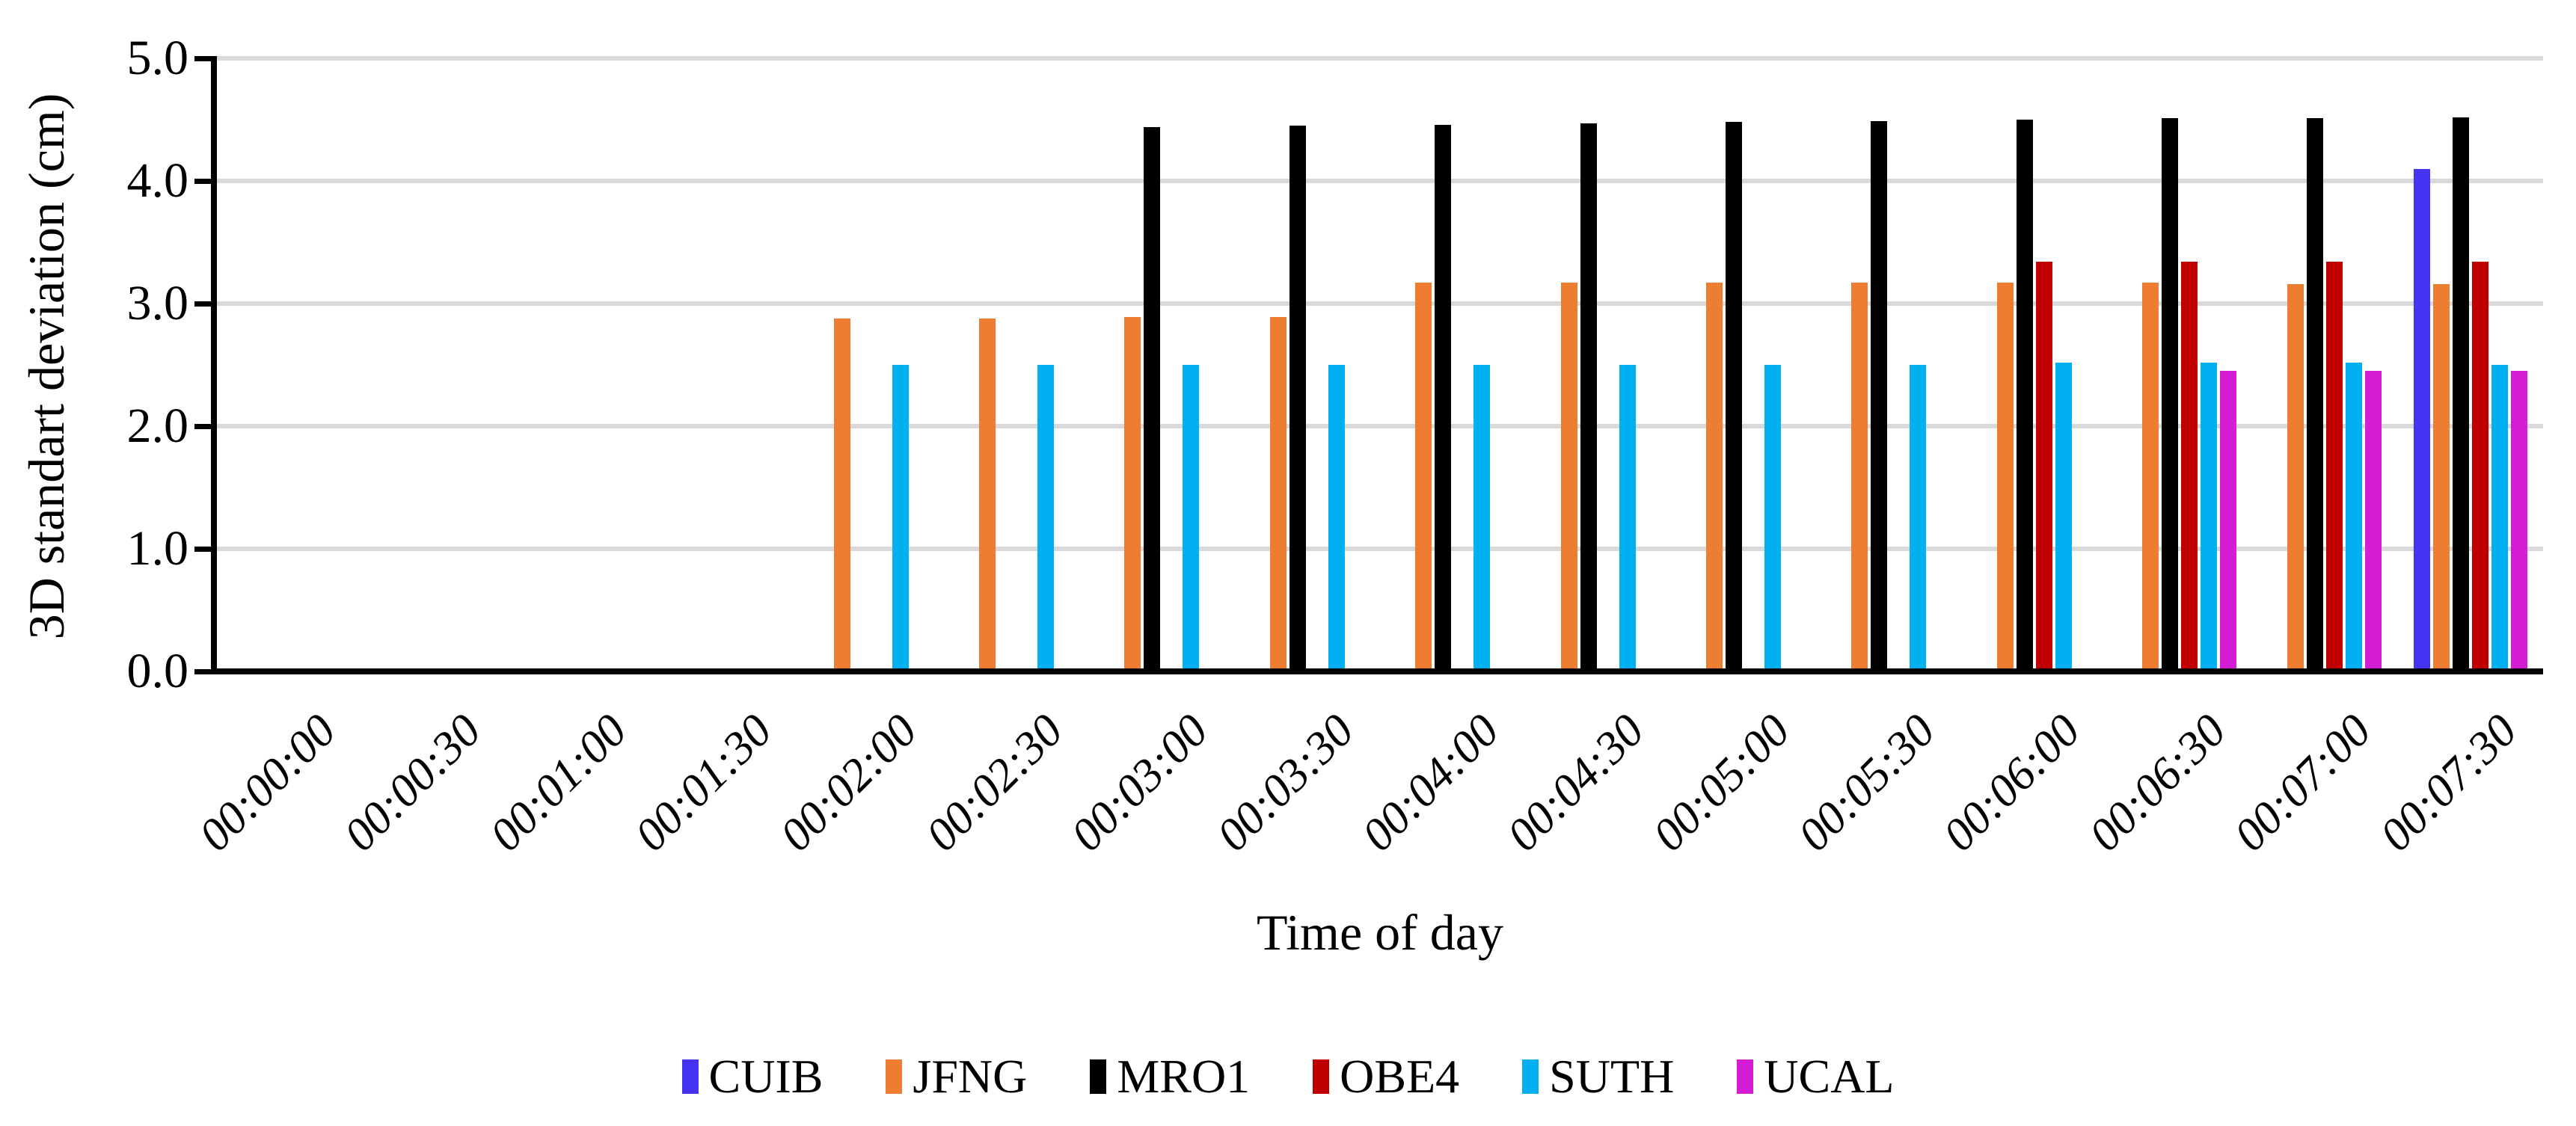 The height and width of the screenshot is (1126, 2576). I want to click on bar-SUTH-00:07:30, so click(2499, 518).